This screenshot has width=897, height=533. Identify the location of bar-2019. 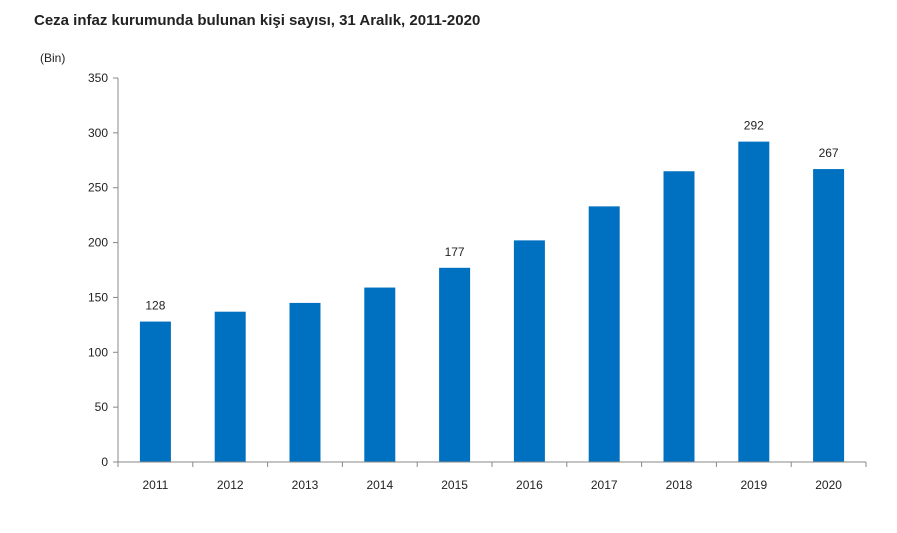
(754, 302).